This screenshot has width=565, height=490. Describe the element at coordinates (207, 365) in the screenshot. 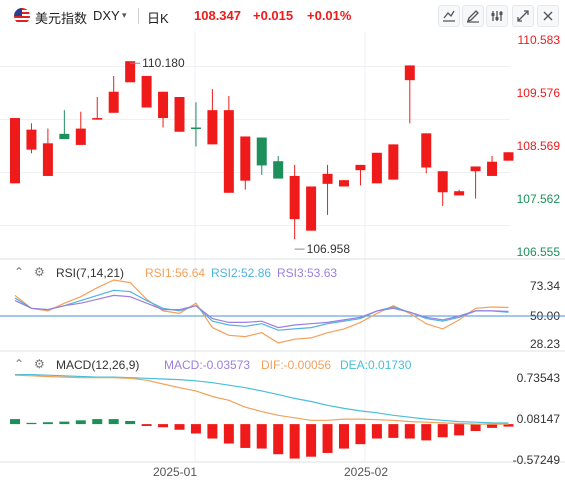

I see `macd-value: MACD:-0.03573` at that location.